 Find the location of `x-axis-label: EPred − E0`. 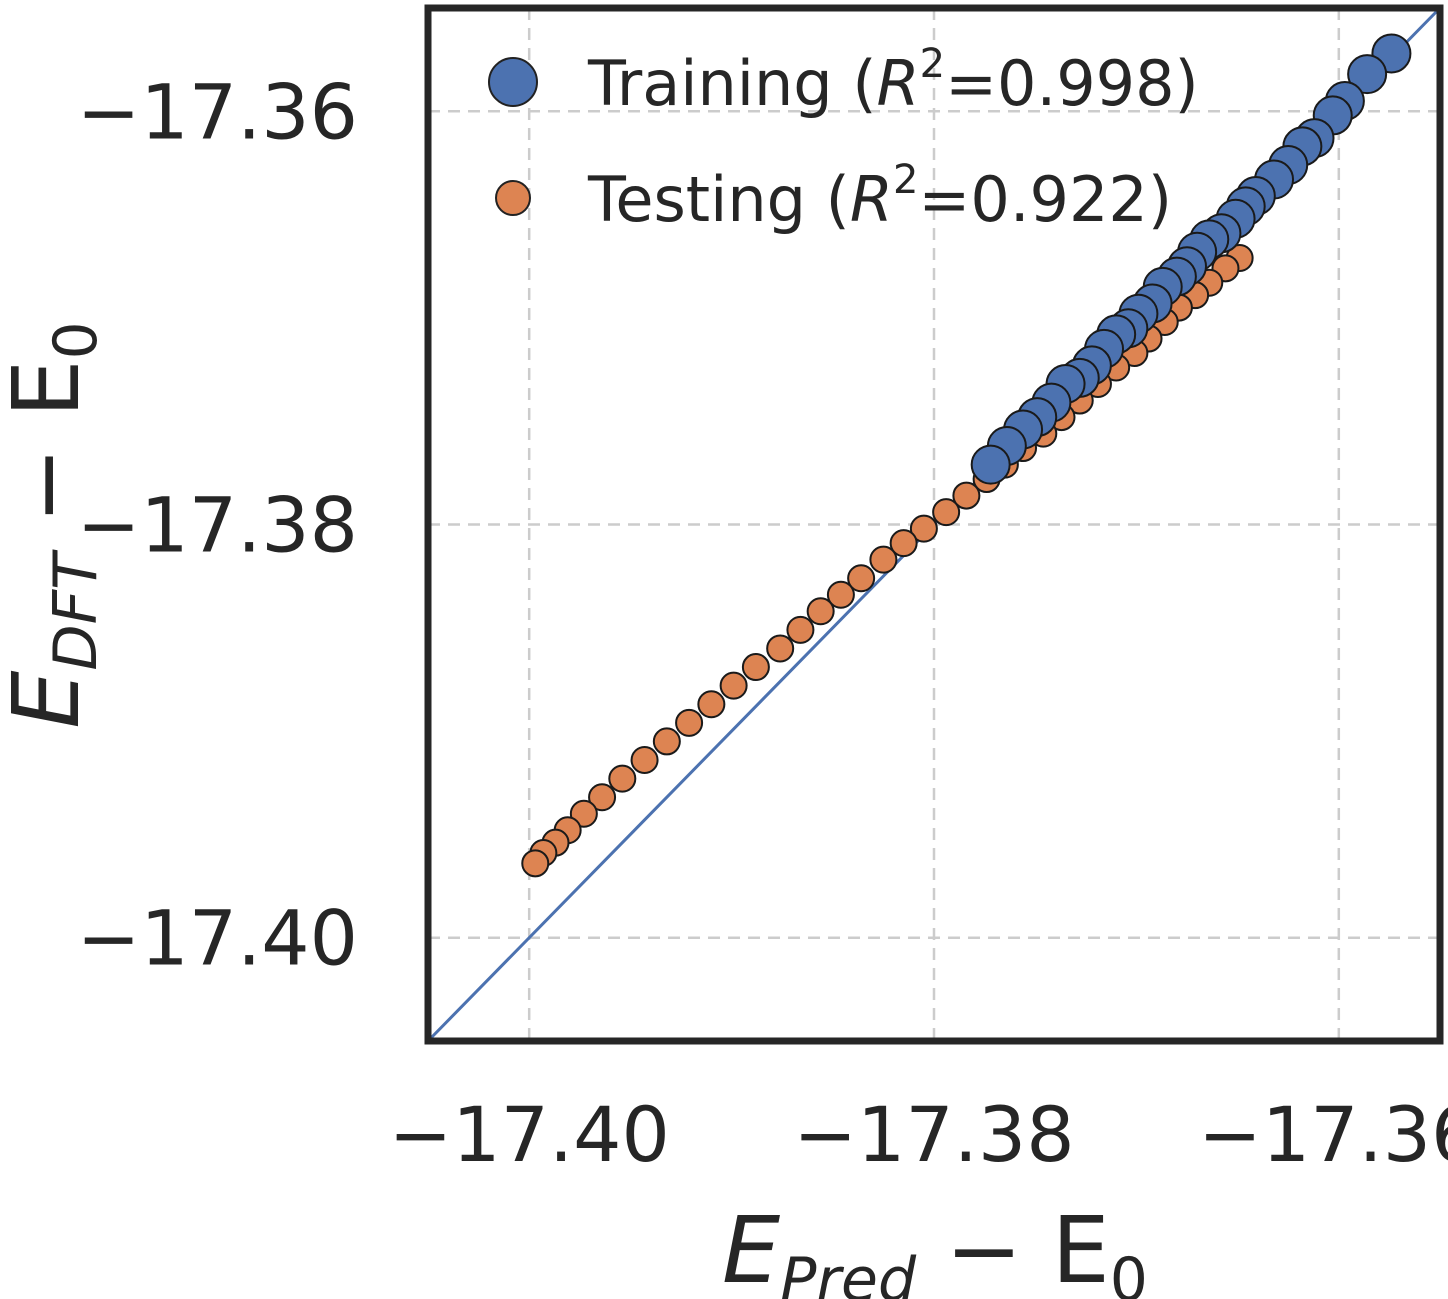

x-axis-label: EPred − E0 is located at coordinates (935, 1248).